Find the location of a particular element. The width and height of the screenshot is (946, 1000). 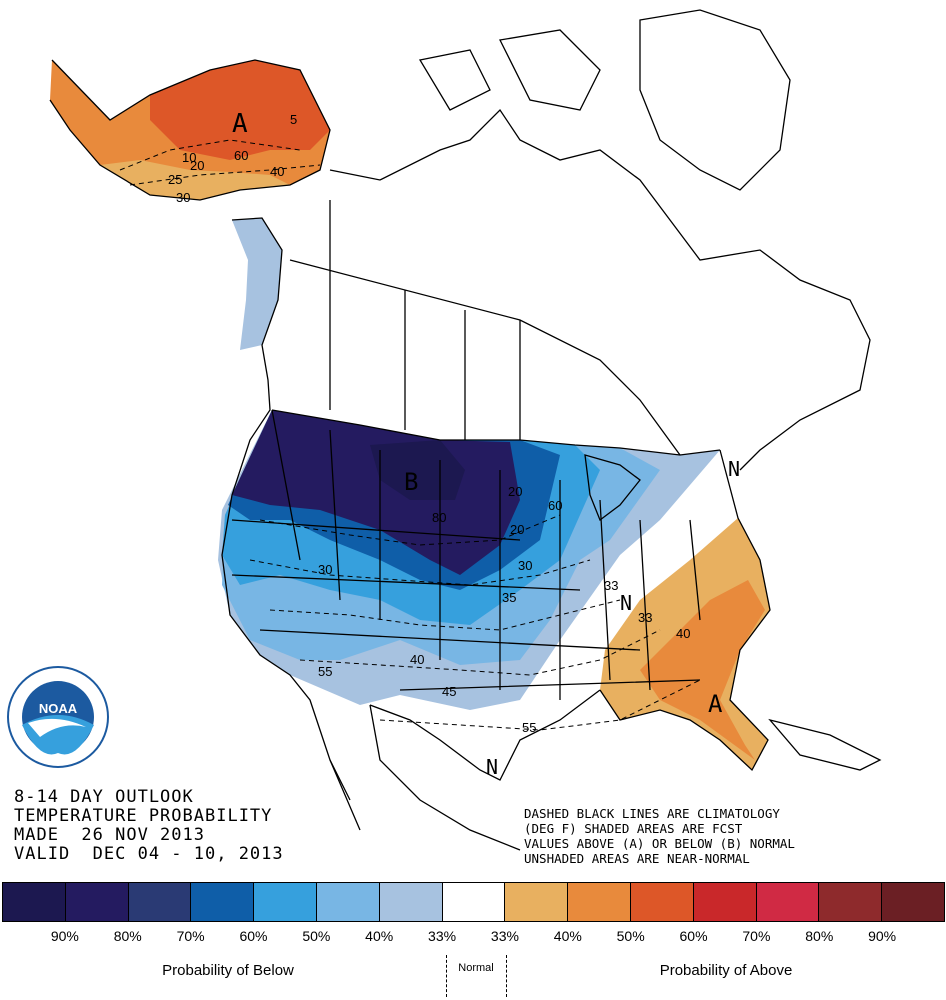

normal-separator-right is located at coordinates (506, 976).